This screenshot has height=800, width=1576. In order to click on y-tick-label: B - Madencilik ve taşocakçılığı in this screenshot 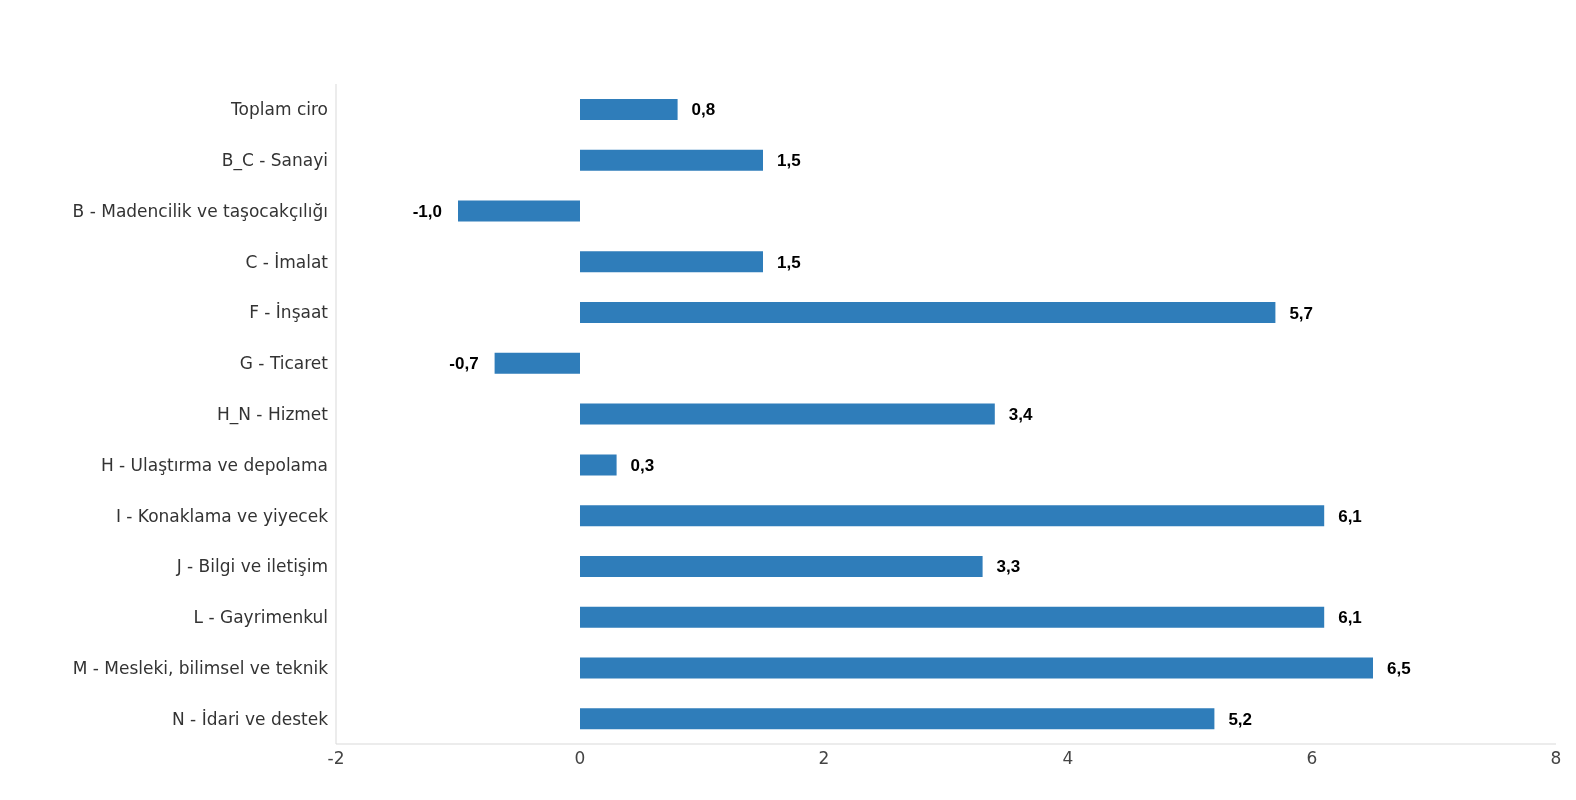, I will do `click(200, 210)`.